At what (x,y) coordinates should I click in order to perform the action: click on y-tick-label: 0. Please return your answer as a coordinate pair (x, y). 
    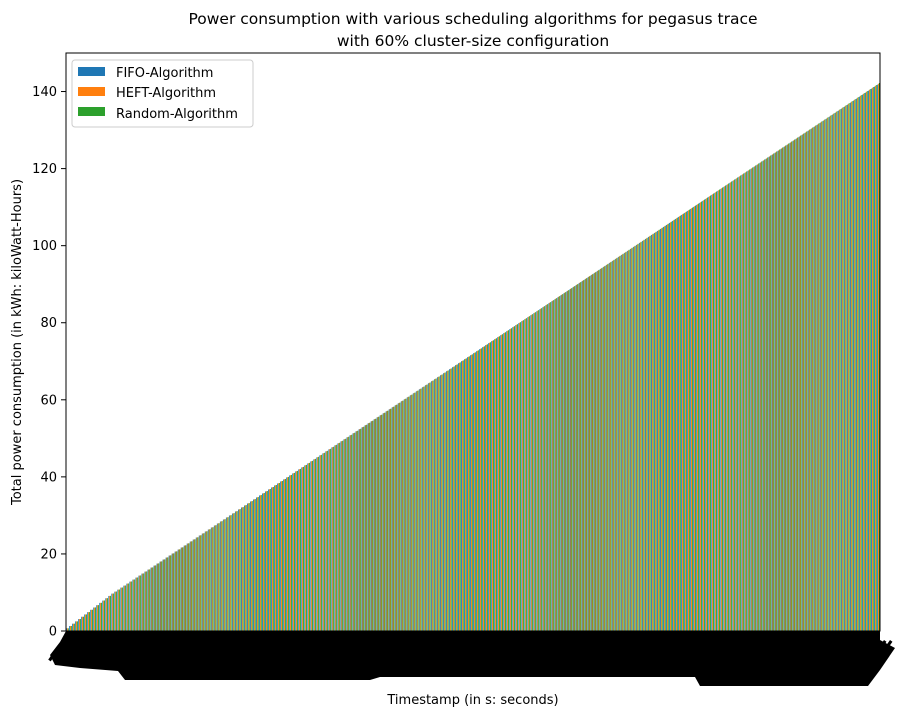
    Looking at the image, I should click on (53, 632).